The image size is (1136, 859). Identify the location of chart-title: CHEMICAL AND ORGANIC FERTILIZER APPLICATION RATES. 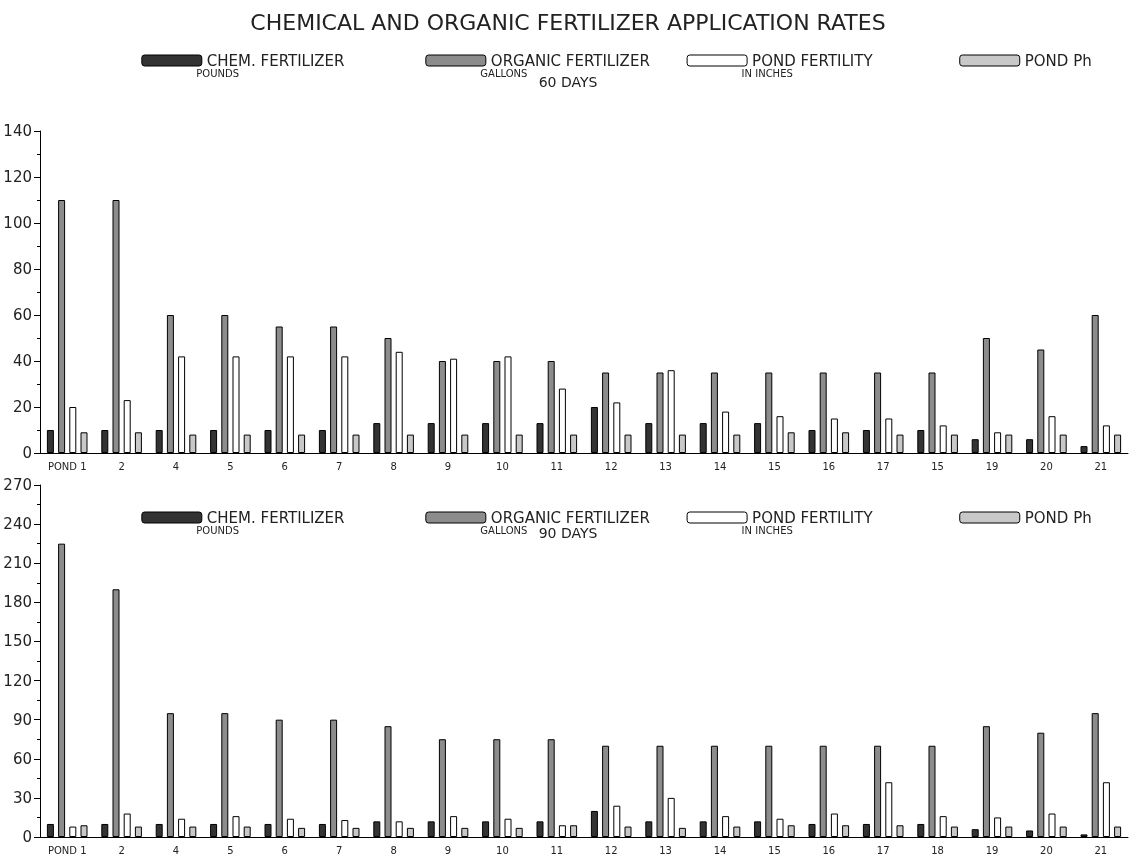
(568, 22).